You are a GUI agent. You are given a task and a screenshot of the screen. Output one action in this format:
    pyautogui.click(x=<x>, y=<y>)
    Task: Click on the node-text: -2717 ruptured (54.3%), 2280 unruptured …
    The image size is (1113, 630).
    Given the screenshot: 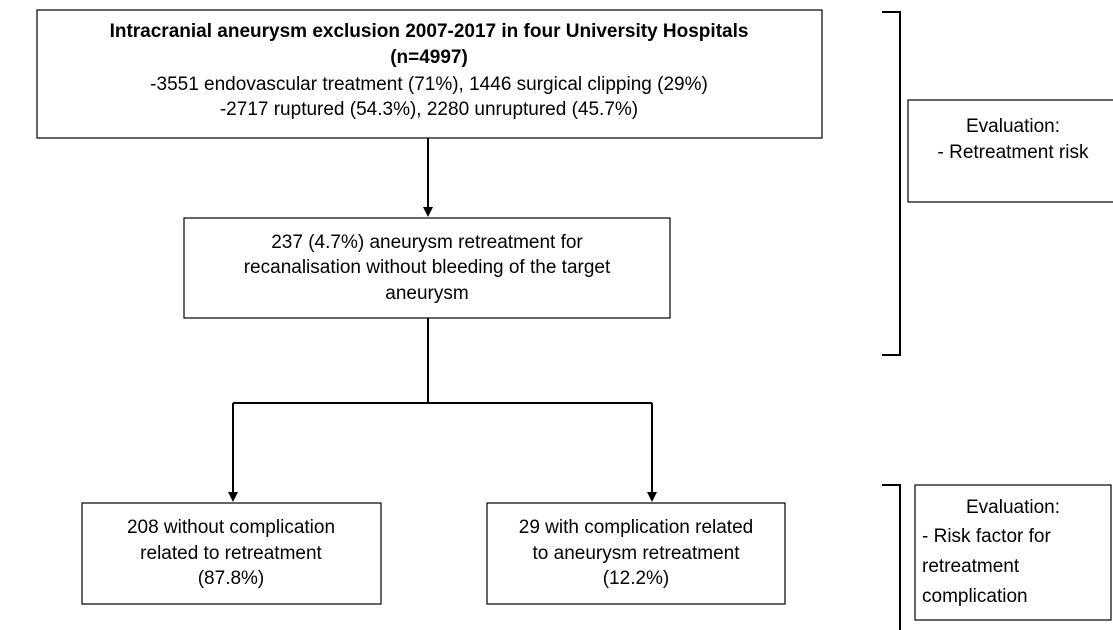 What is the action you would take?
    pyautogui.click(x=429, y=109)
    